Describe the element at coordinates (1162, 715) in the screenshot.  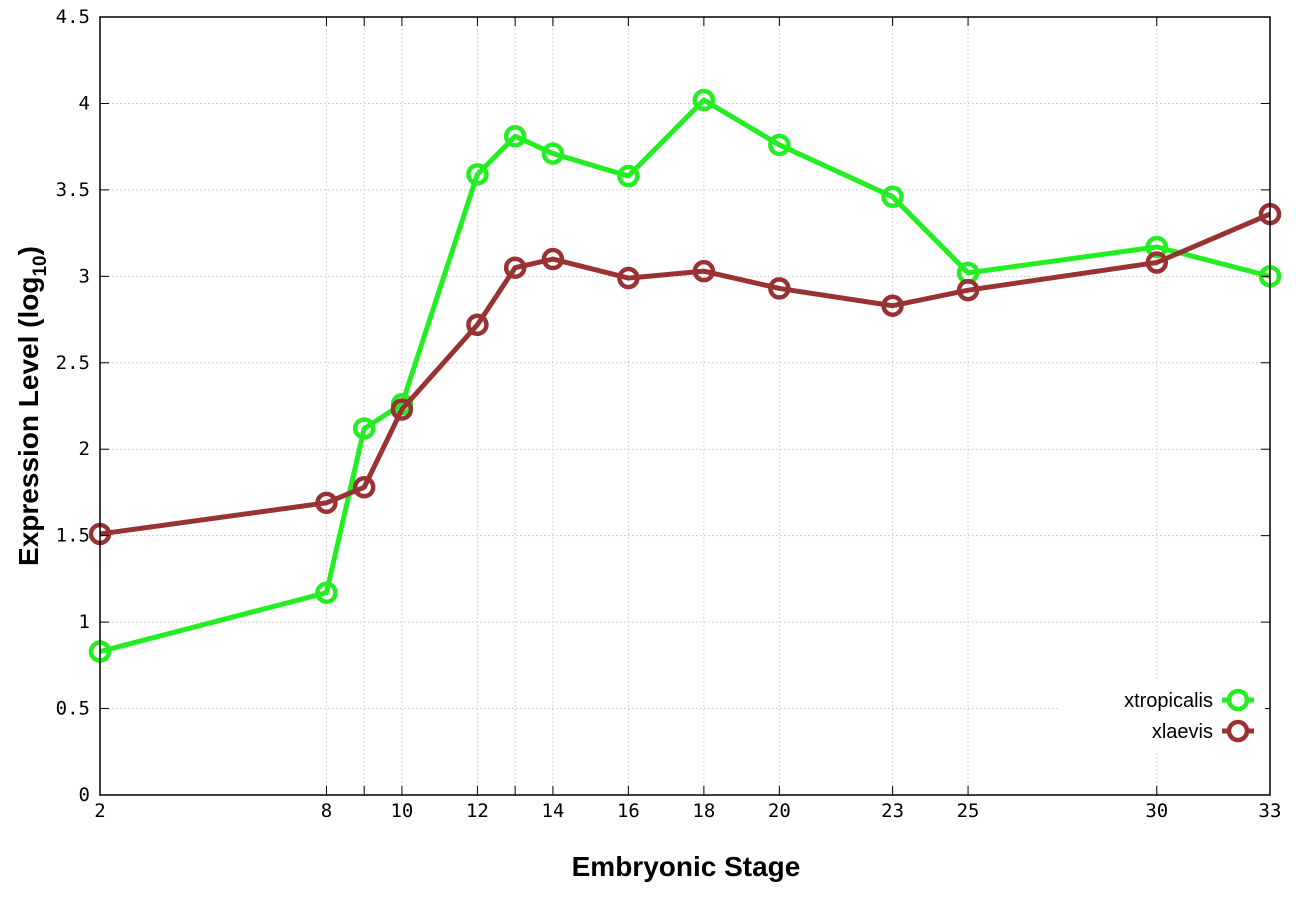
I see `legend: xtropicalis xlaevis` at that location.